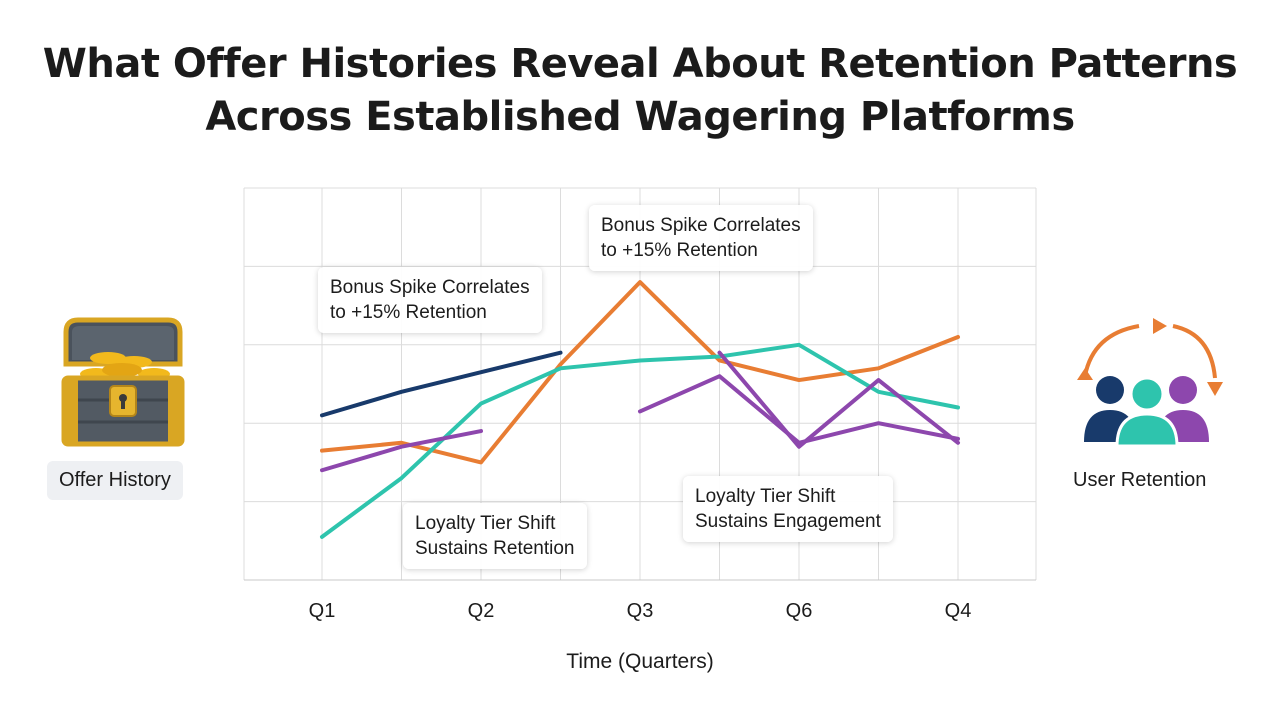 The height and width of the screenshot is (720, 1280). I want to click on x-tick-label: Q2, so click(481, 611).